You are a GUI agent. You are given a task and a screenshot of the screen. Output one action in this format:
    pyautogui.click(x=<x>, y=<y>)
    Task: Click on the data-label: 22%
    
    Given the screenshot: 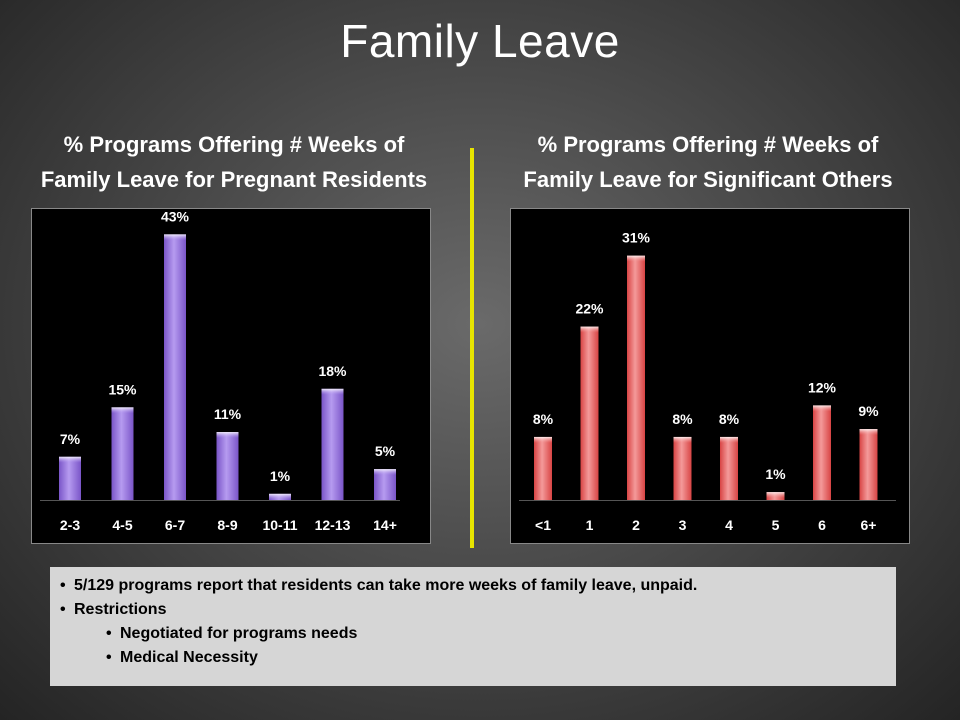 What is the action you would take?
    pyautogui.click(x=589, y=309)
    